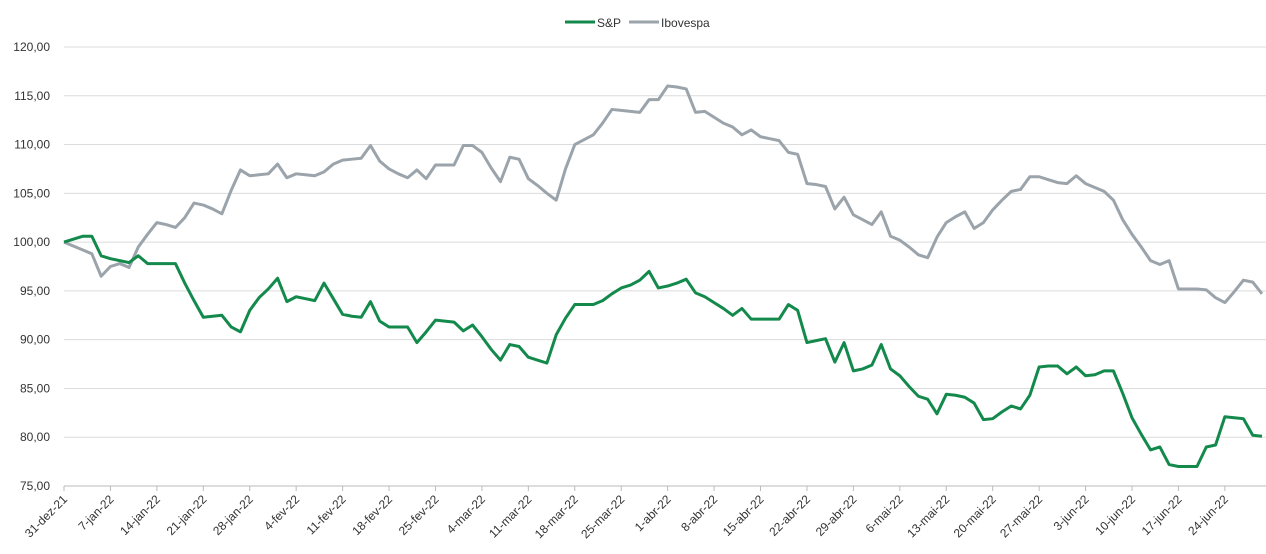  Describe the element at coordinates (372, 515) in the screenshot. I see `x-tick-label: 18-fev-22` at that location.